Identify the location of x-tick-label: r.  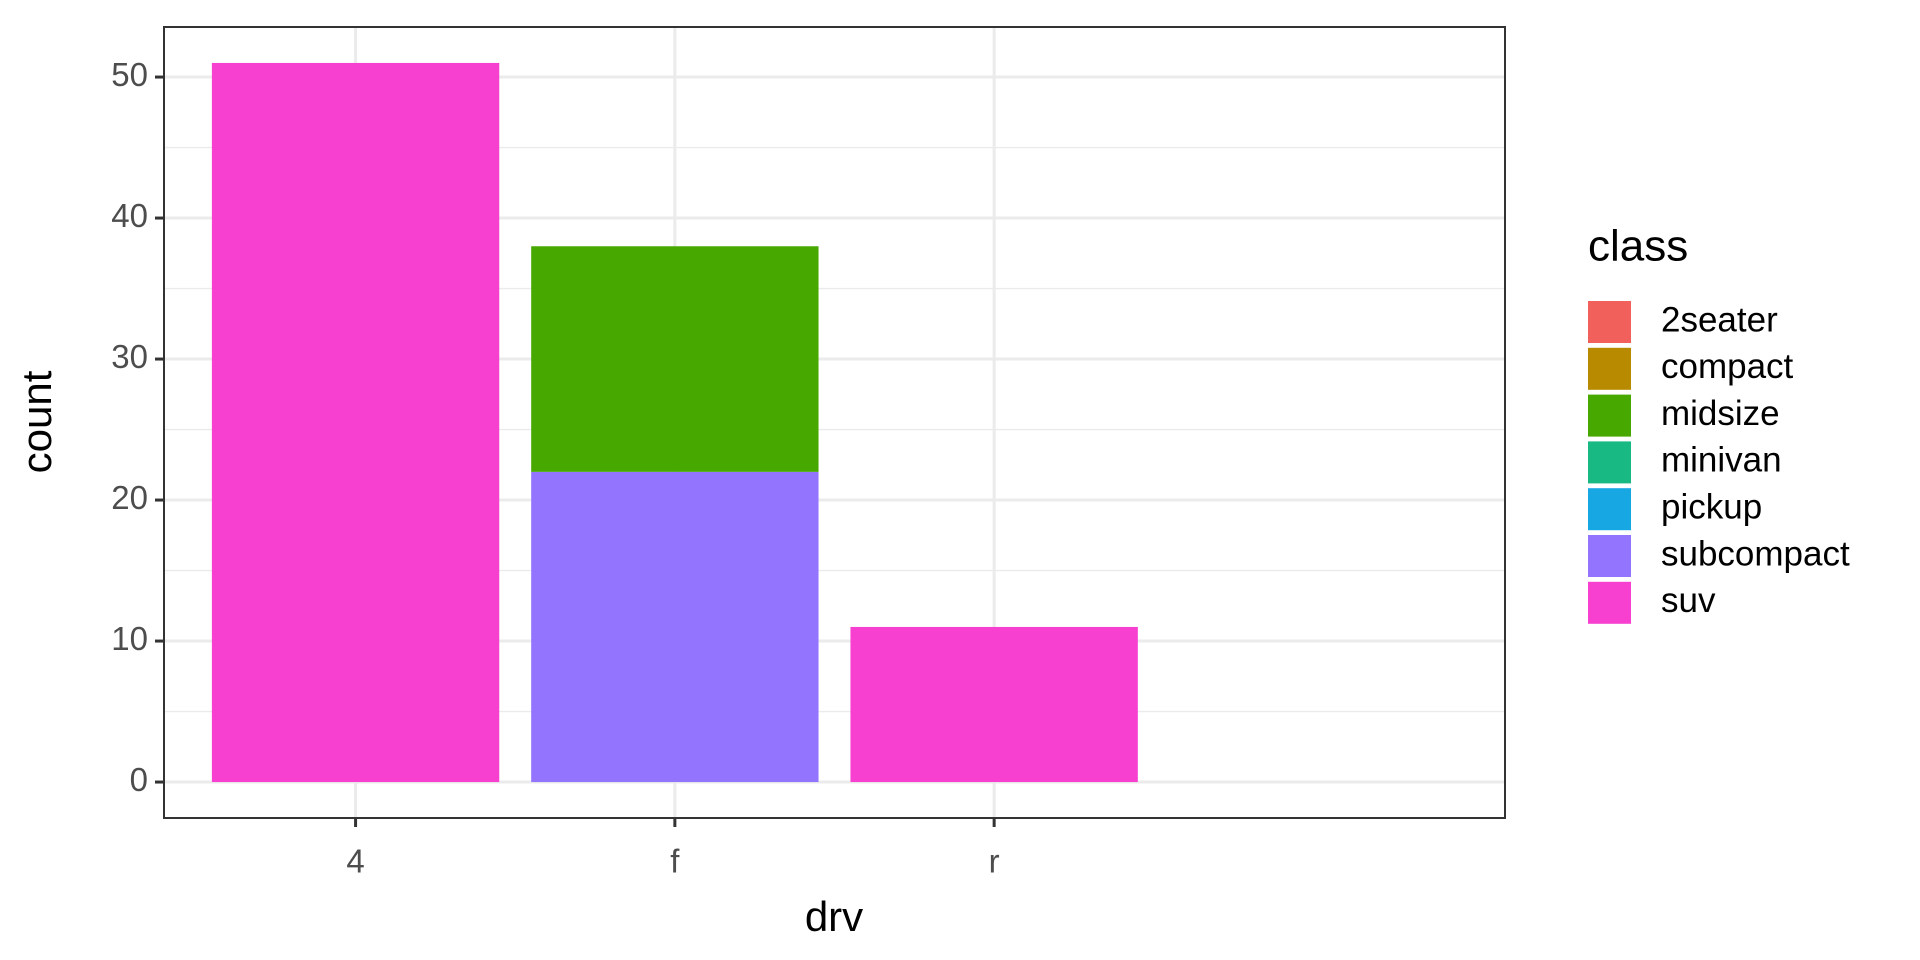
(994, 861).